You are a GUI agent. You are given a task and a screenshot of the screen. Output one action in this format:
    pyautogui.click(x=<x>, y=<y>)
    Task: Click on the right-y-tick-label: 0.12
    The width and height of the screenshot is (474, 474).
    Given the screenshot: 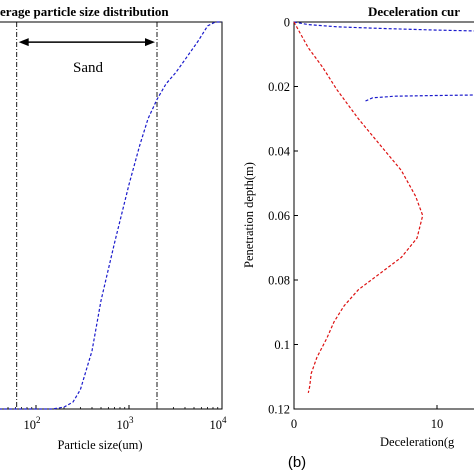 What is the action you would take?
    pyautogui.click(x=279, y=410)
    